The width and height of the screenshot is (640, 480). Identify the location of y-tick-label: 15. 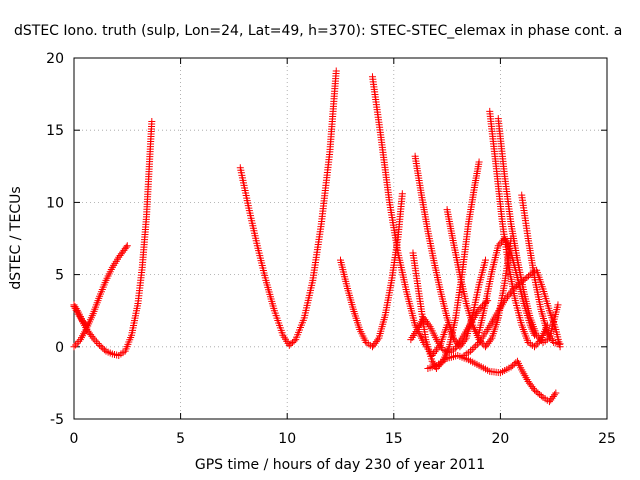
(55, 131).